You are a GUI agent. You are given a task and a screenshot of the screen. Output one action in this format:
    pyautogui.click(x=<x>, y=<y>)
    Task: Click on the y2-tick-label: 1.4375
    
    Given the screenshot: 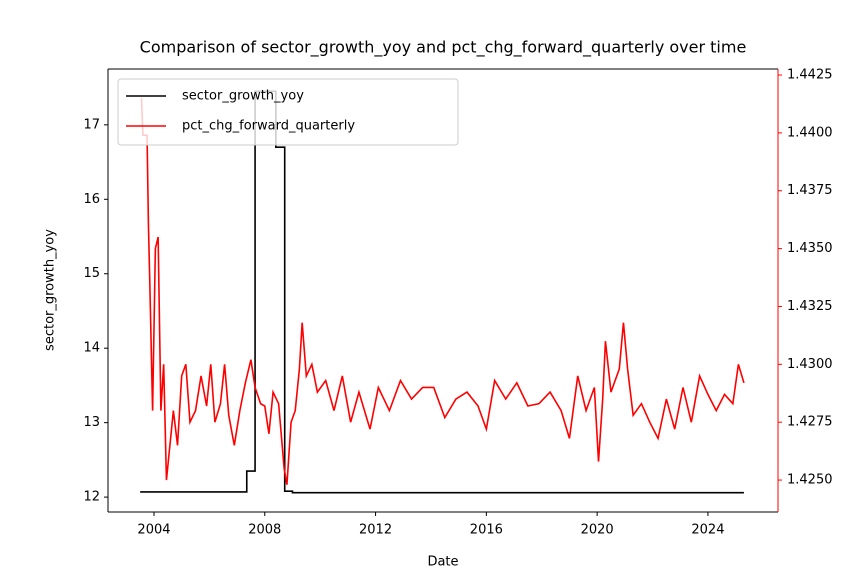 What is the action you would take?
    pyautogui.click(x=810, y=190)
    